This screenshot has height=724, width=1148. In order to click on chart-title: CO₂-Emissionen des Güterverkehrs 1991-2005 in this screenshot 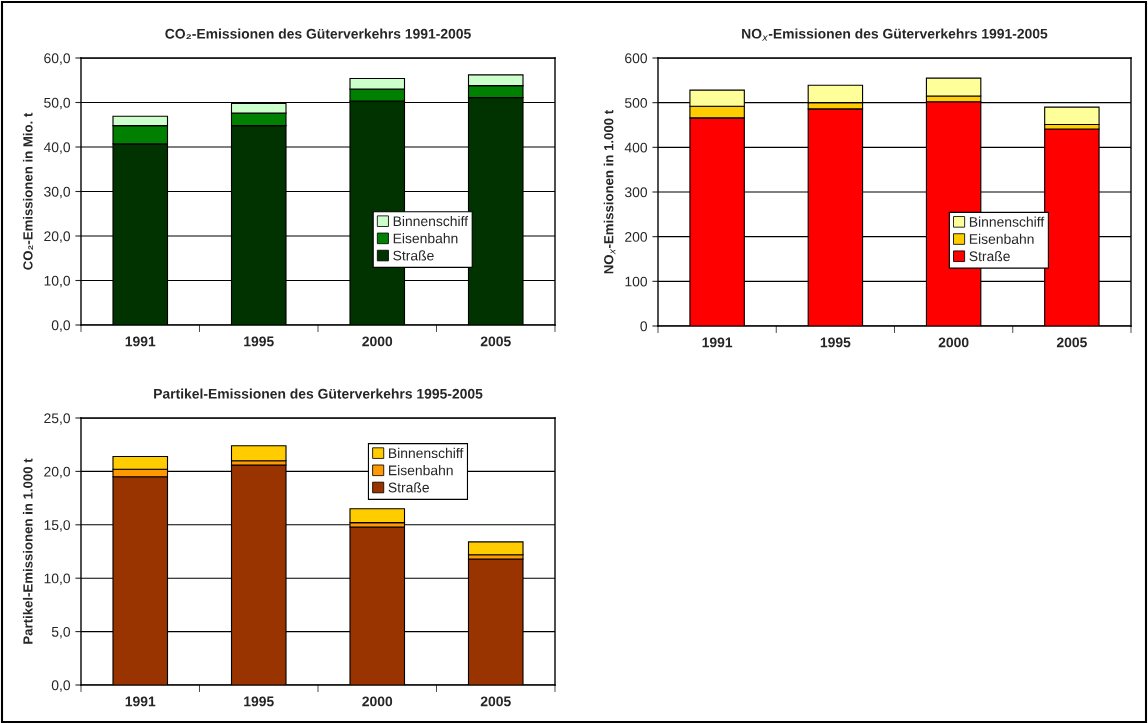, I will do `click(318, 33)`.